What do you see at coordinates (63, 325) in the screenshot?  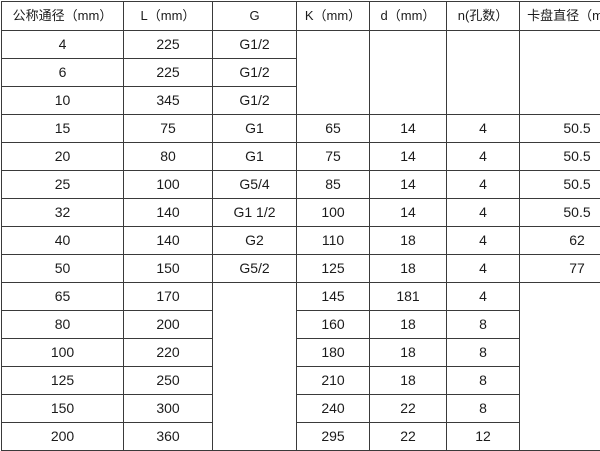 I see `cell-nominal-diameter: 80` at bounding box center [63, 325].